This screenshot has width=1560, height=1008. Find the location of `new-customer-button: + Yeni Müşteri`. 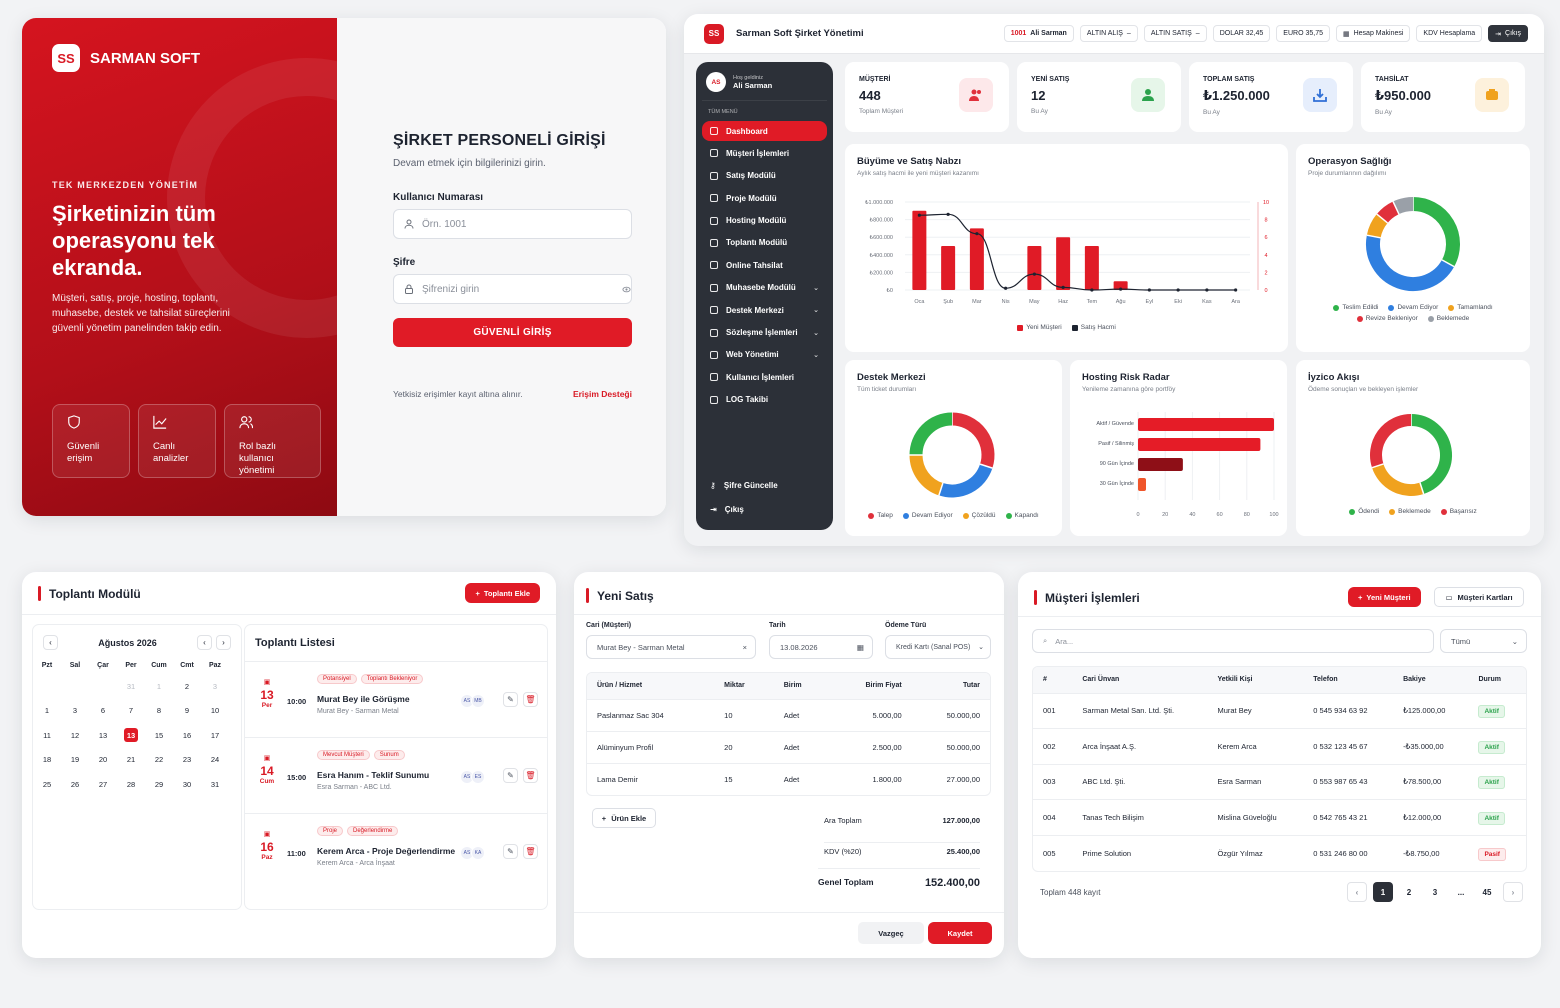

new-customer-button: + Yeni Müşteri is located at coordinates (1384, 597).